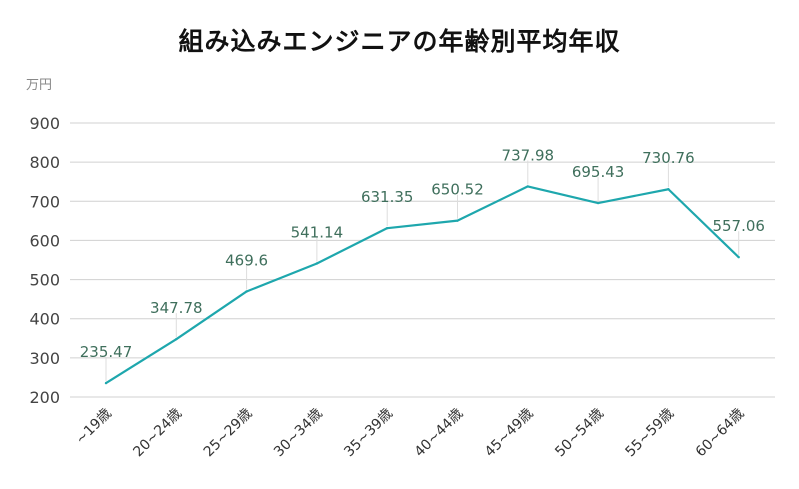 Image resolution: width=799 pixels, height=489 pixels. I want to click on y-tick-label: 800, so click(44, 162).